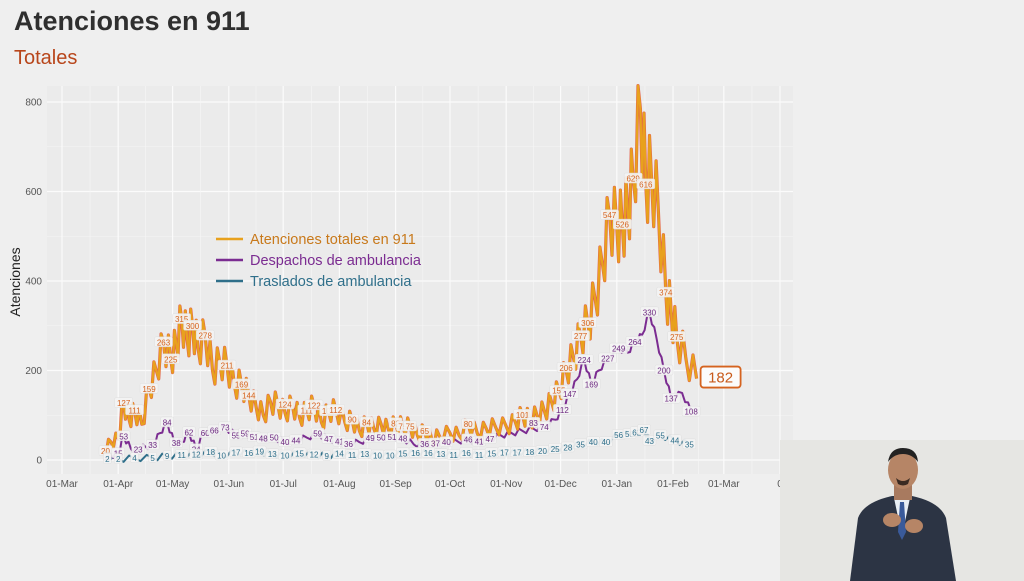  What do you see at coordinates (15, 281) in the screenshot?
I see `y-axis-label: Atenciones` at bounding box center [15, 281].